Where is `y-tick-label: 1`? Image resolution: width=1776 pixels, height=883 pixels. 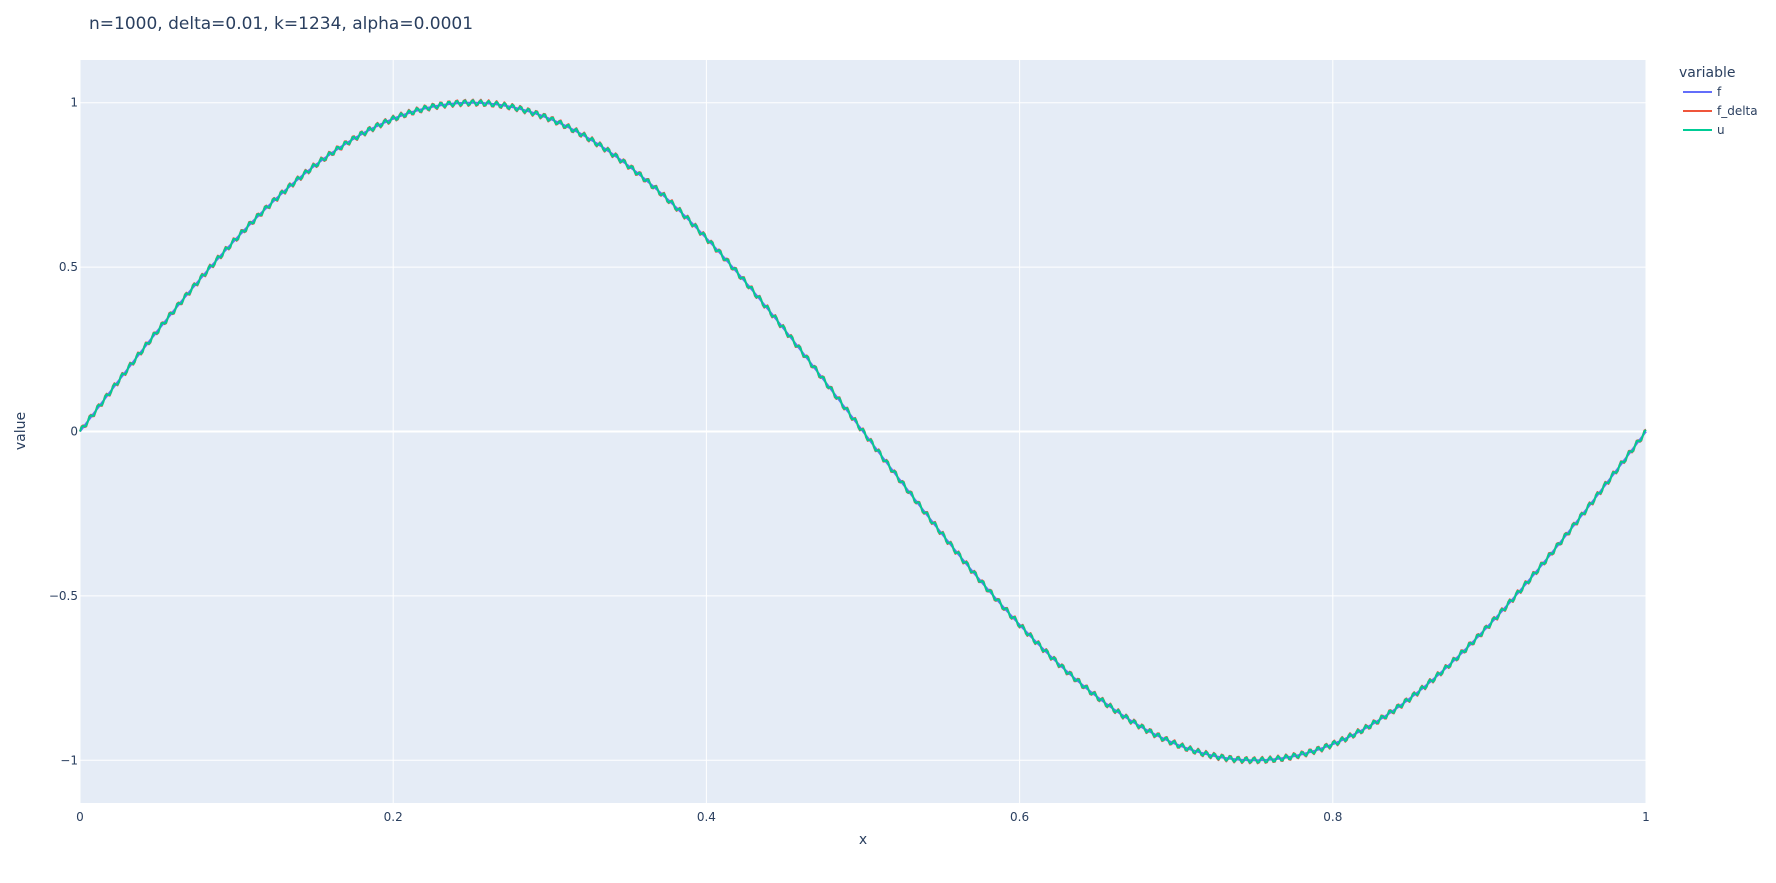
y-tick-label: 1 is located at coordinates (74, 103).